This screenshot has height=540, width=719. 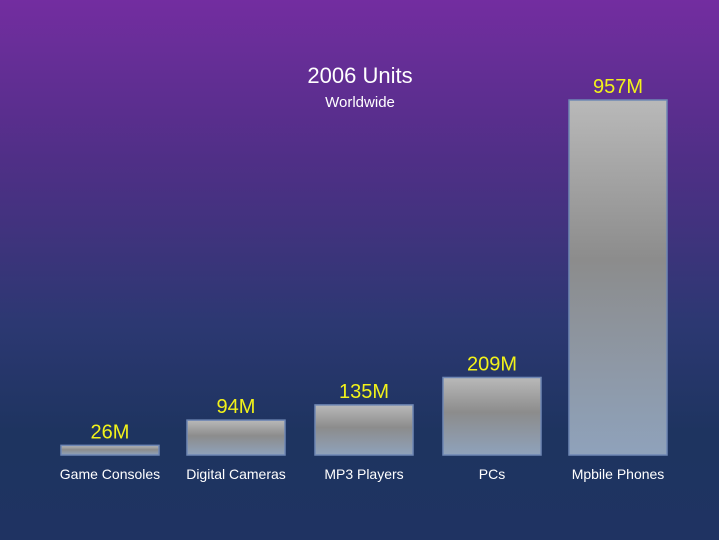 What do you see at coordinates (110, 474) in the screenshot?
I see `category-label-0: Game Consoles` at bounding box center [110, 474].